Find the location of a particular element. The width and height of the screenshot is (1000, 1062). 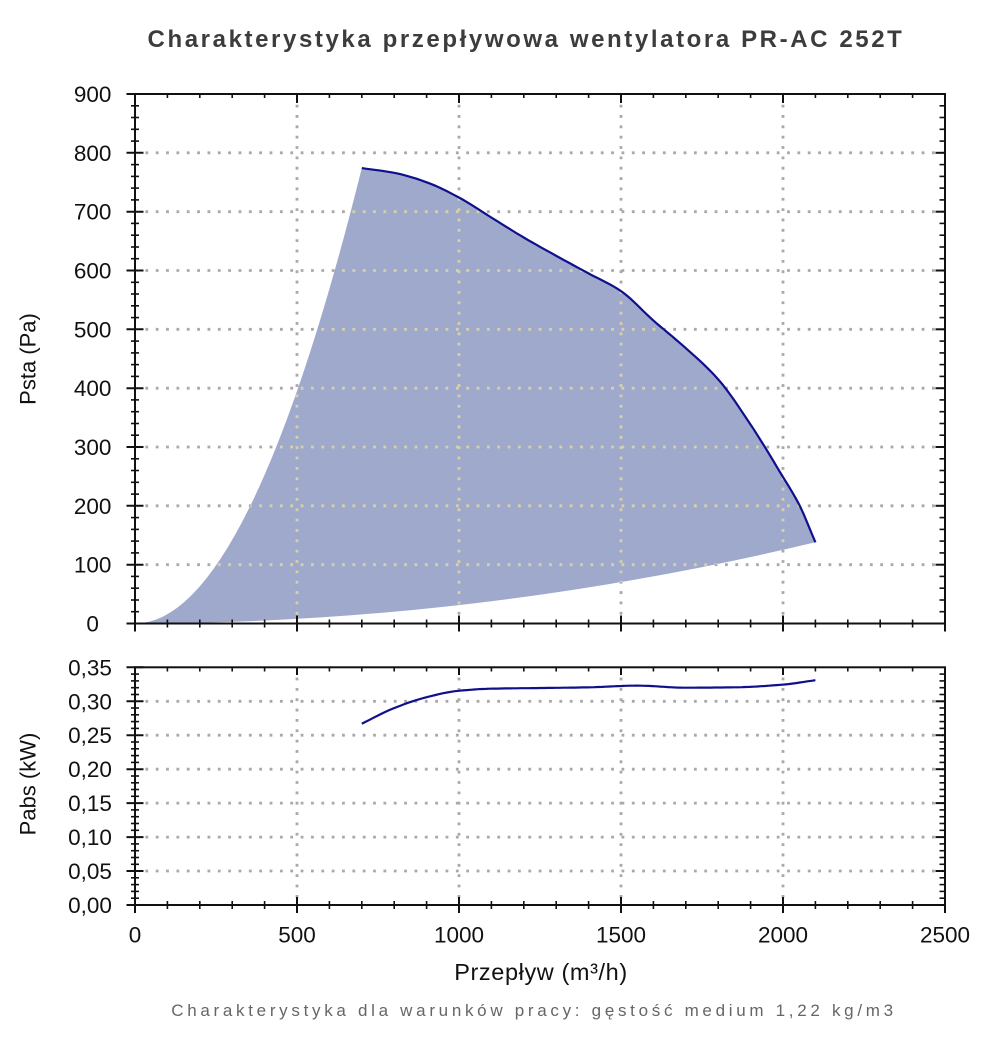

svg-text: Przepływ (m³/h) is located at coordinates (541, 972).